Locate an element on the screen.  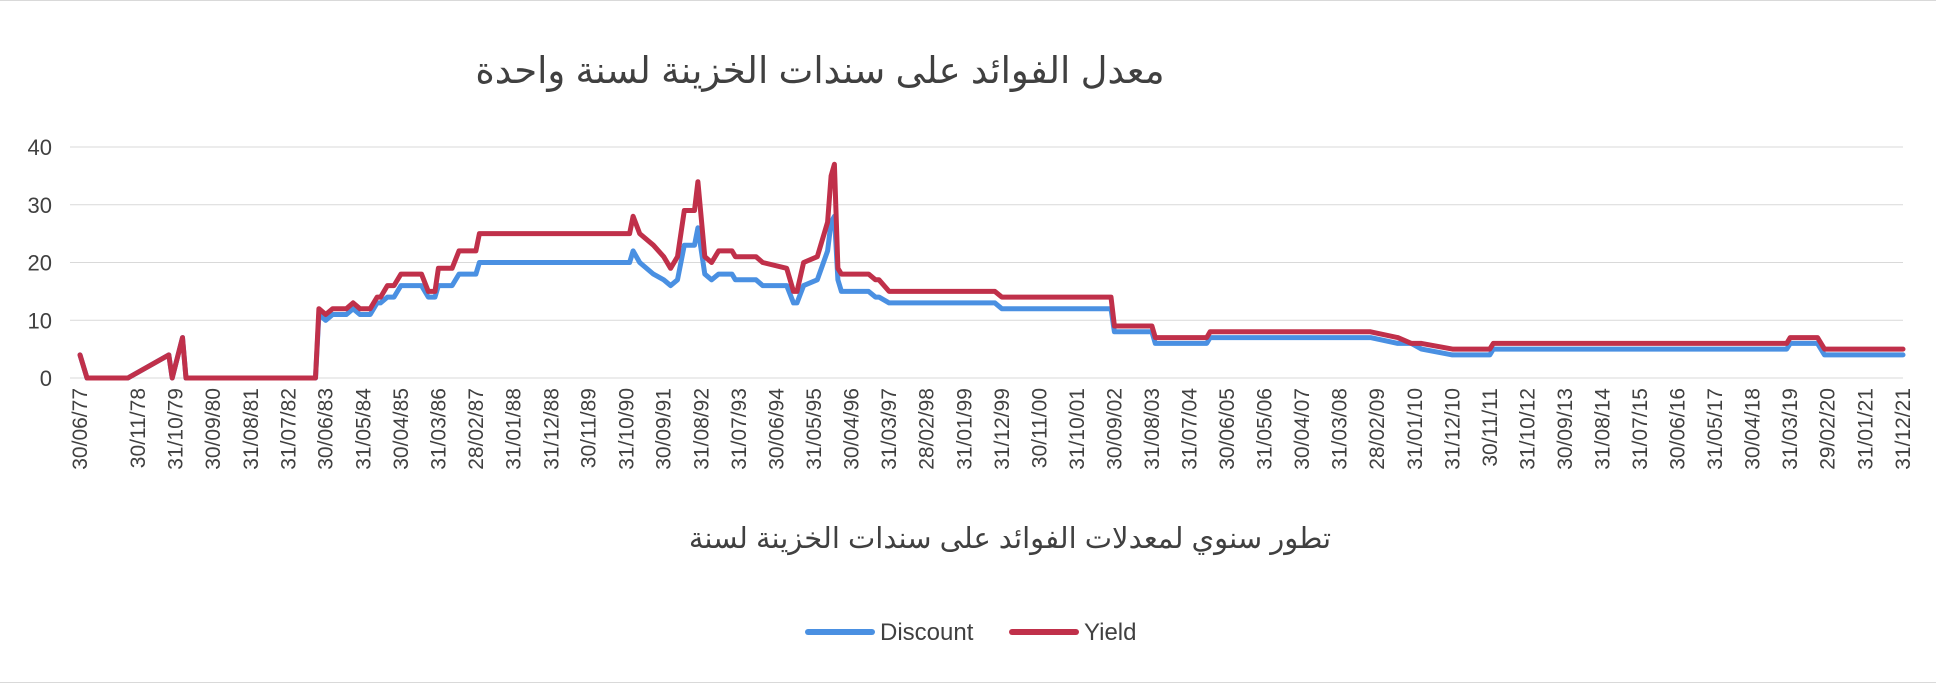
x-tick-label: 31/05/84 is located at coordinates (363, 429).